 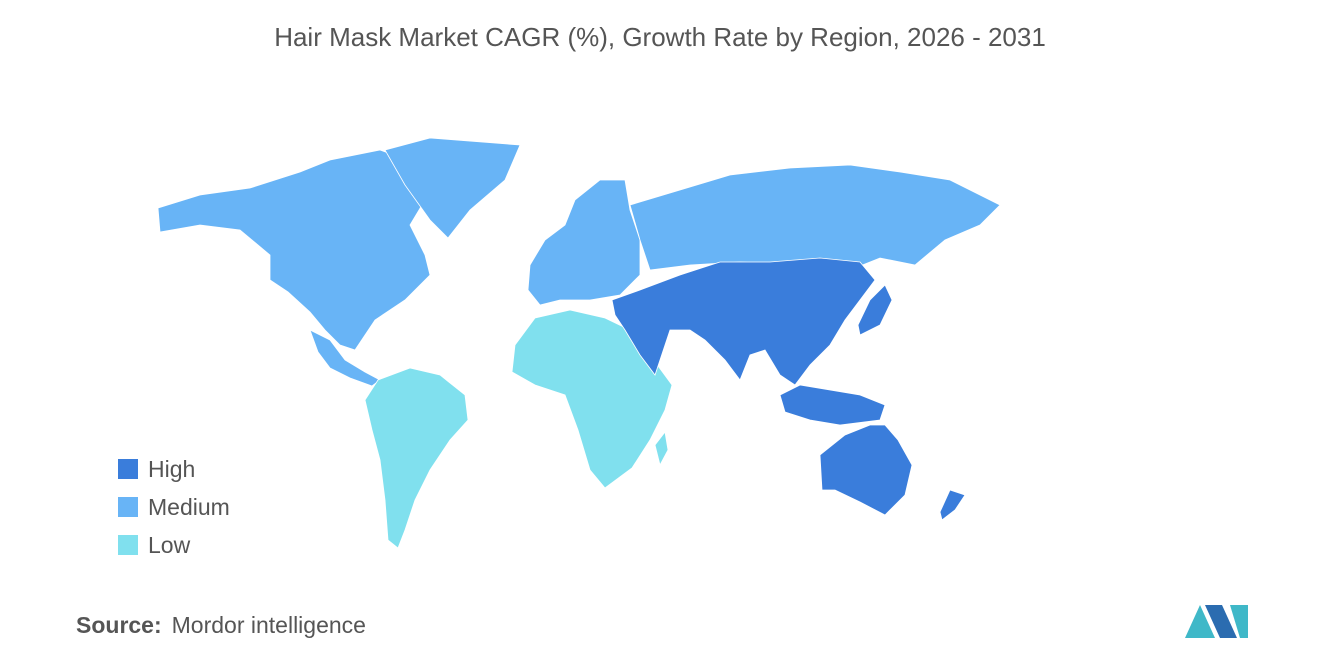 I want to click on region-asia, so click(x=743, y=321).